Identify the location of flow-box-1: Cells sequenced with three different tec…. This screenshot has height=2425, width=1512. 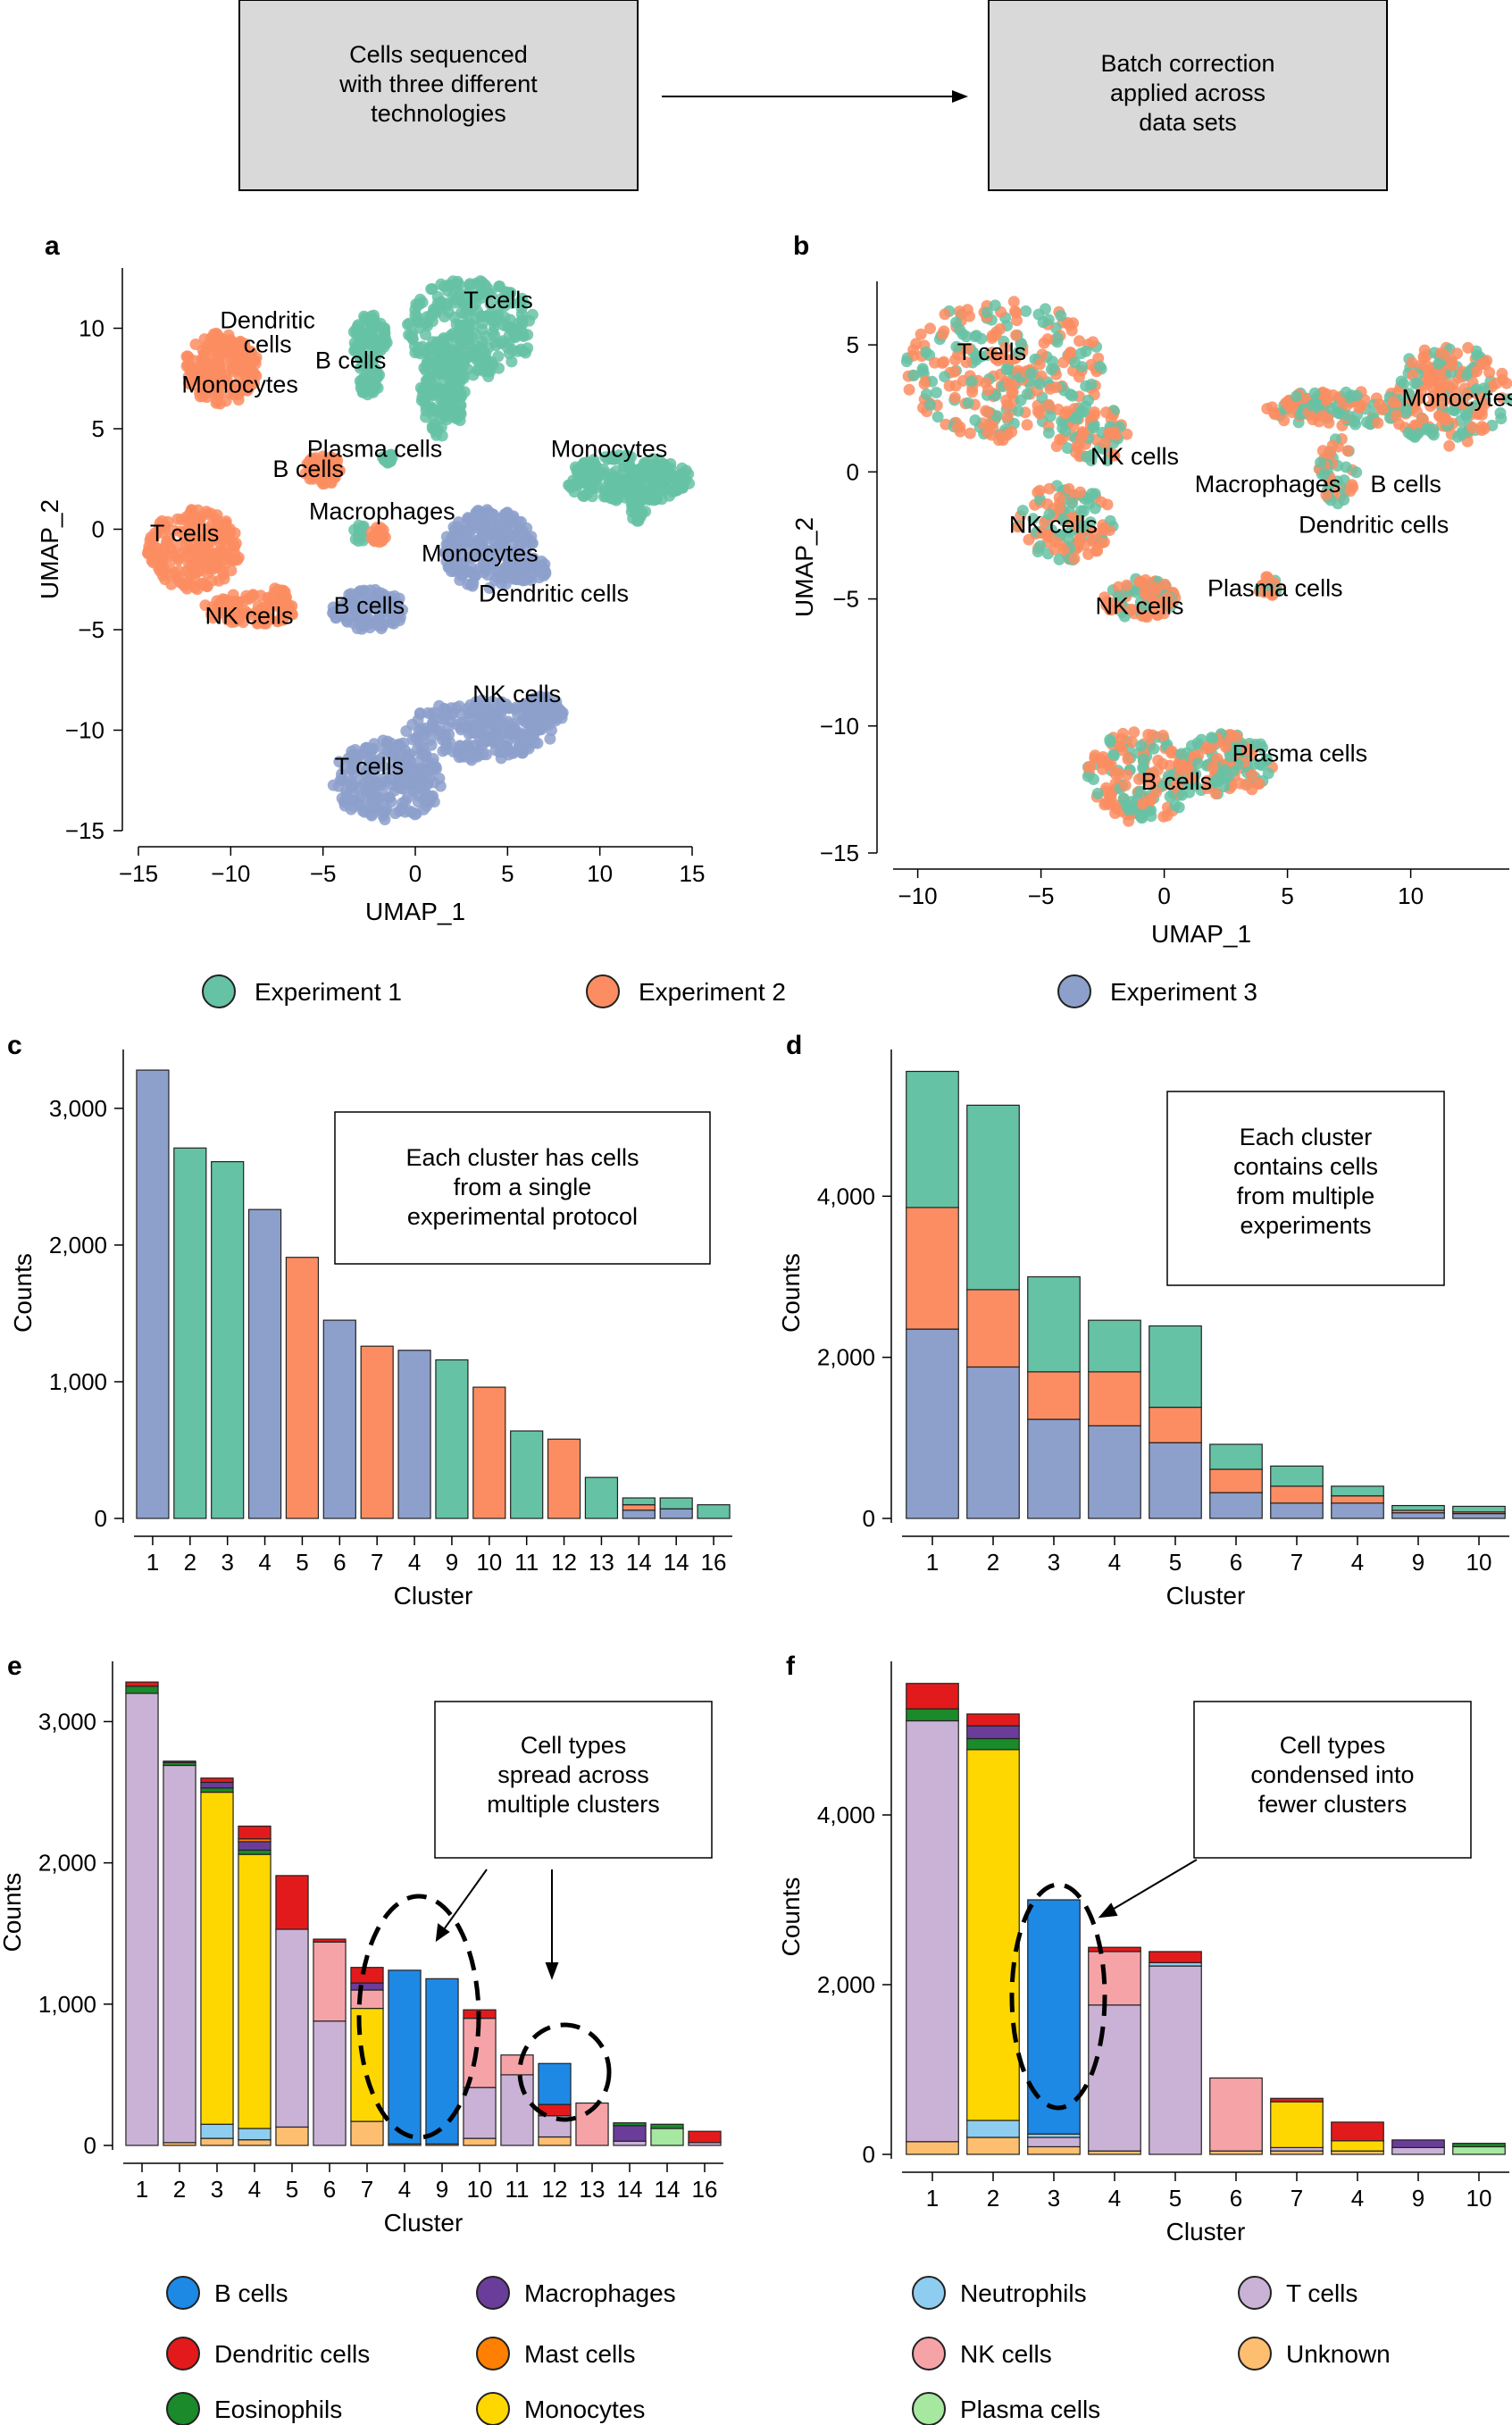
(438, 95).